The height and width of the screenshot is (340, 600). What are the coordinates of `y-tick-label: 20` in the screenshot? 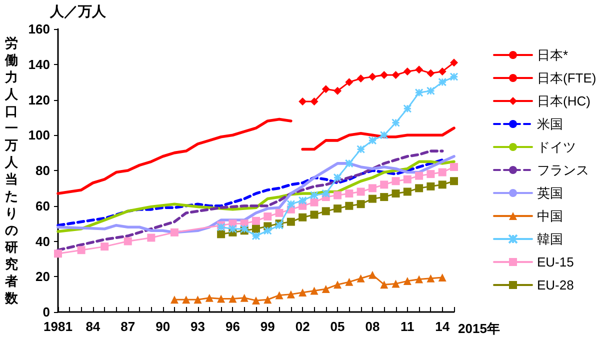 It's located at (43, 276).